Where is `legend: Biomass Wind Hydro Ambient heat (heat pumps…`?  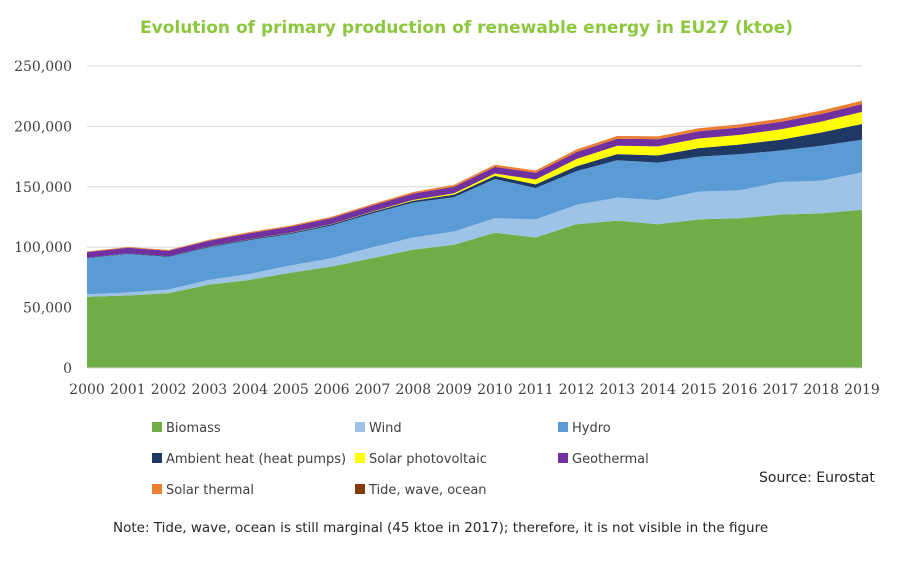
legend: Biomass Wind Hydro Ambient heat (heat pumps… is located at coordinates (400, 459).